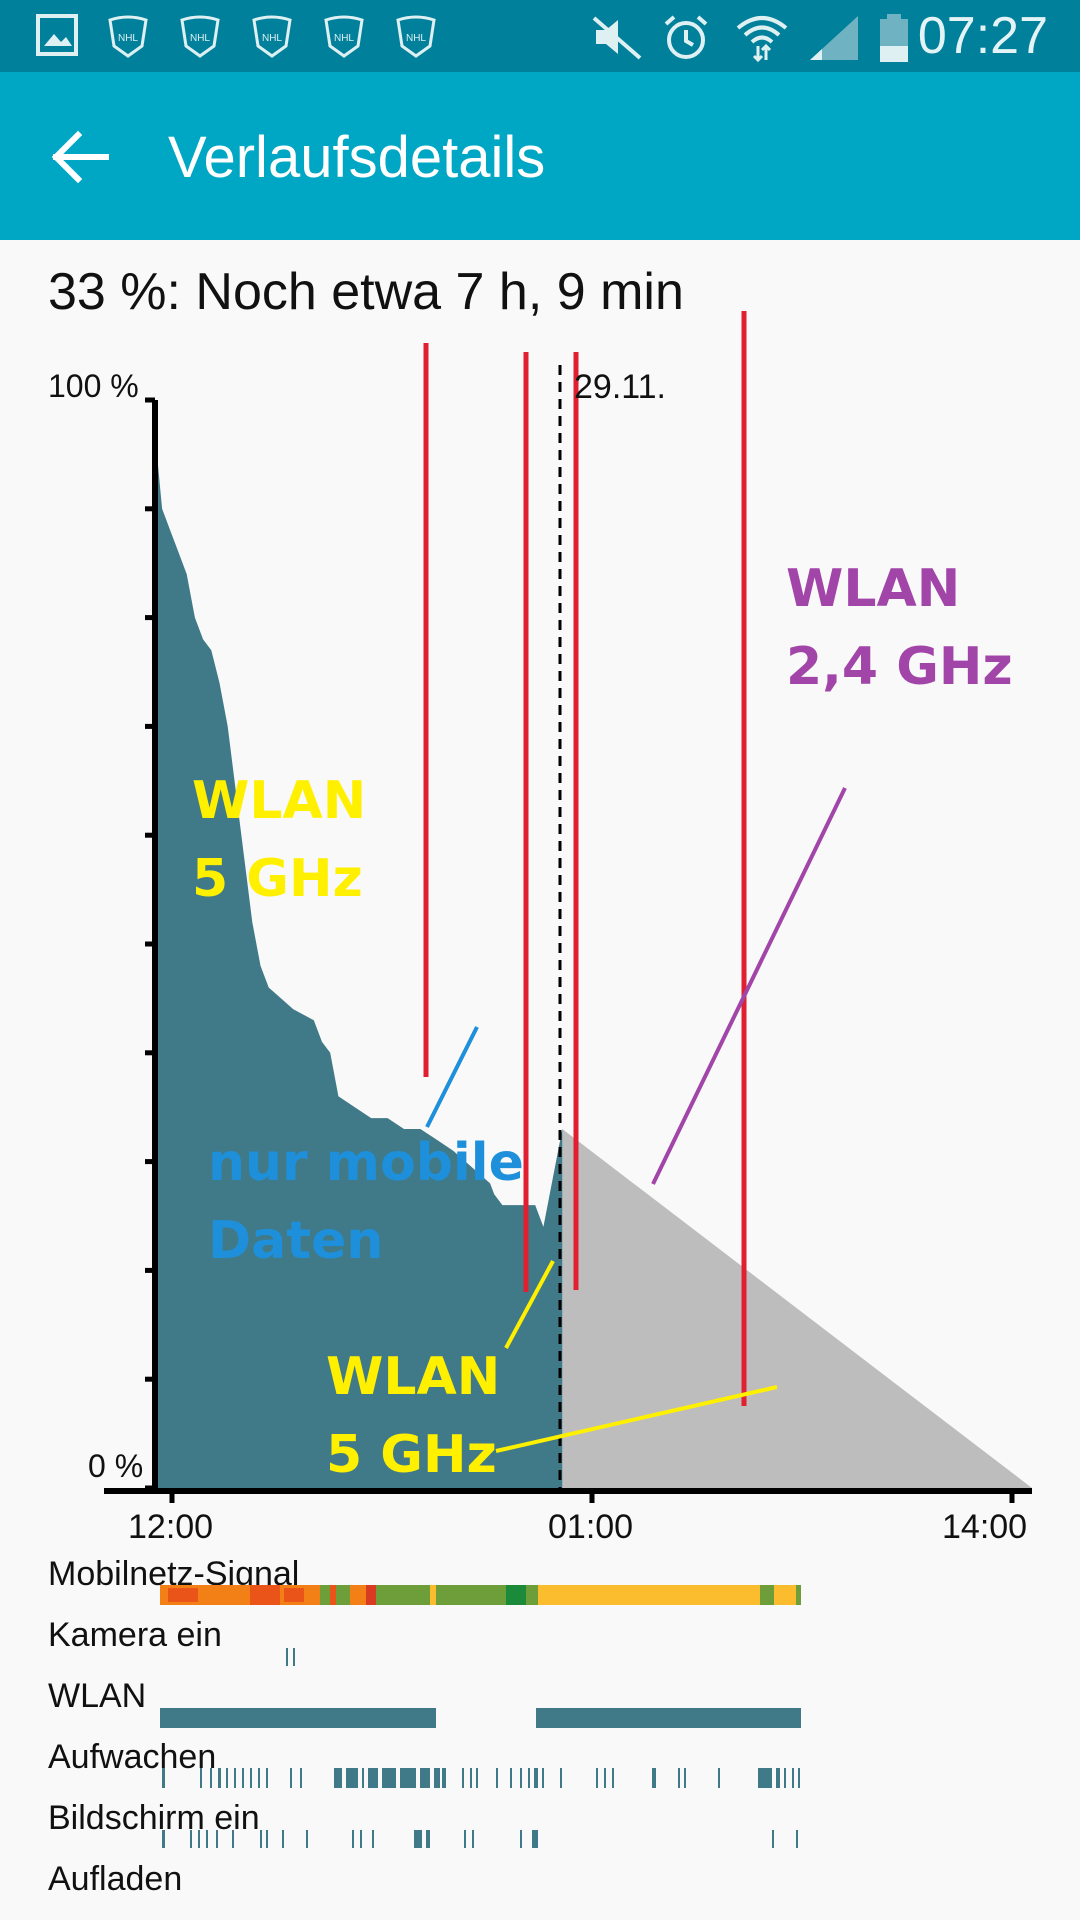  Describe the element at coordinates (366, 1202) in the screenshot. I see `annotation-mobile-data: nur mobile Daten` at that location.